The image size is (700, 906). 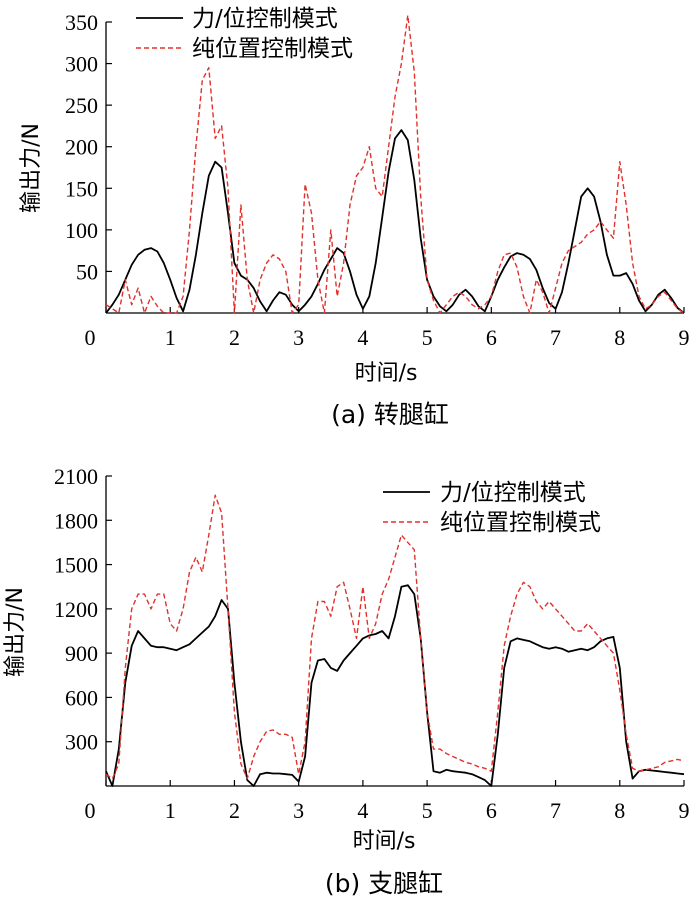 I want to click on y-tick-label: 1200, so click(x=76, y=609).